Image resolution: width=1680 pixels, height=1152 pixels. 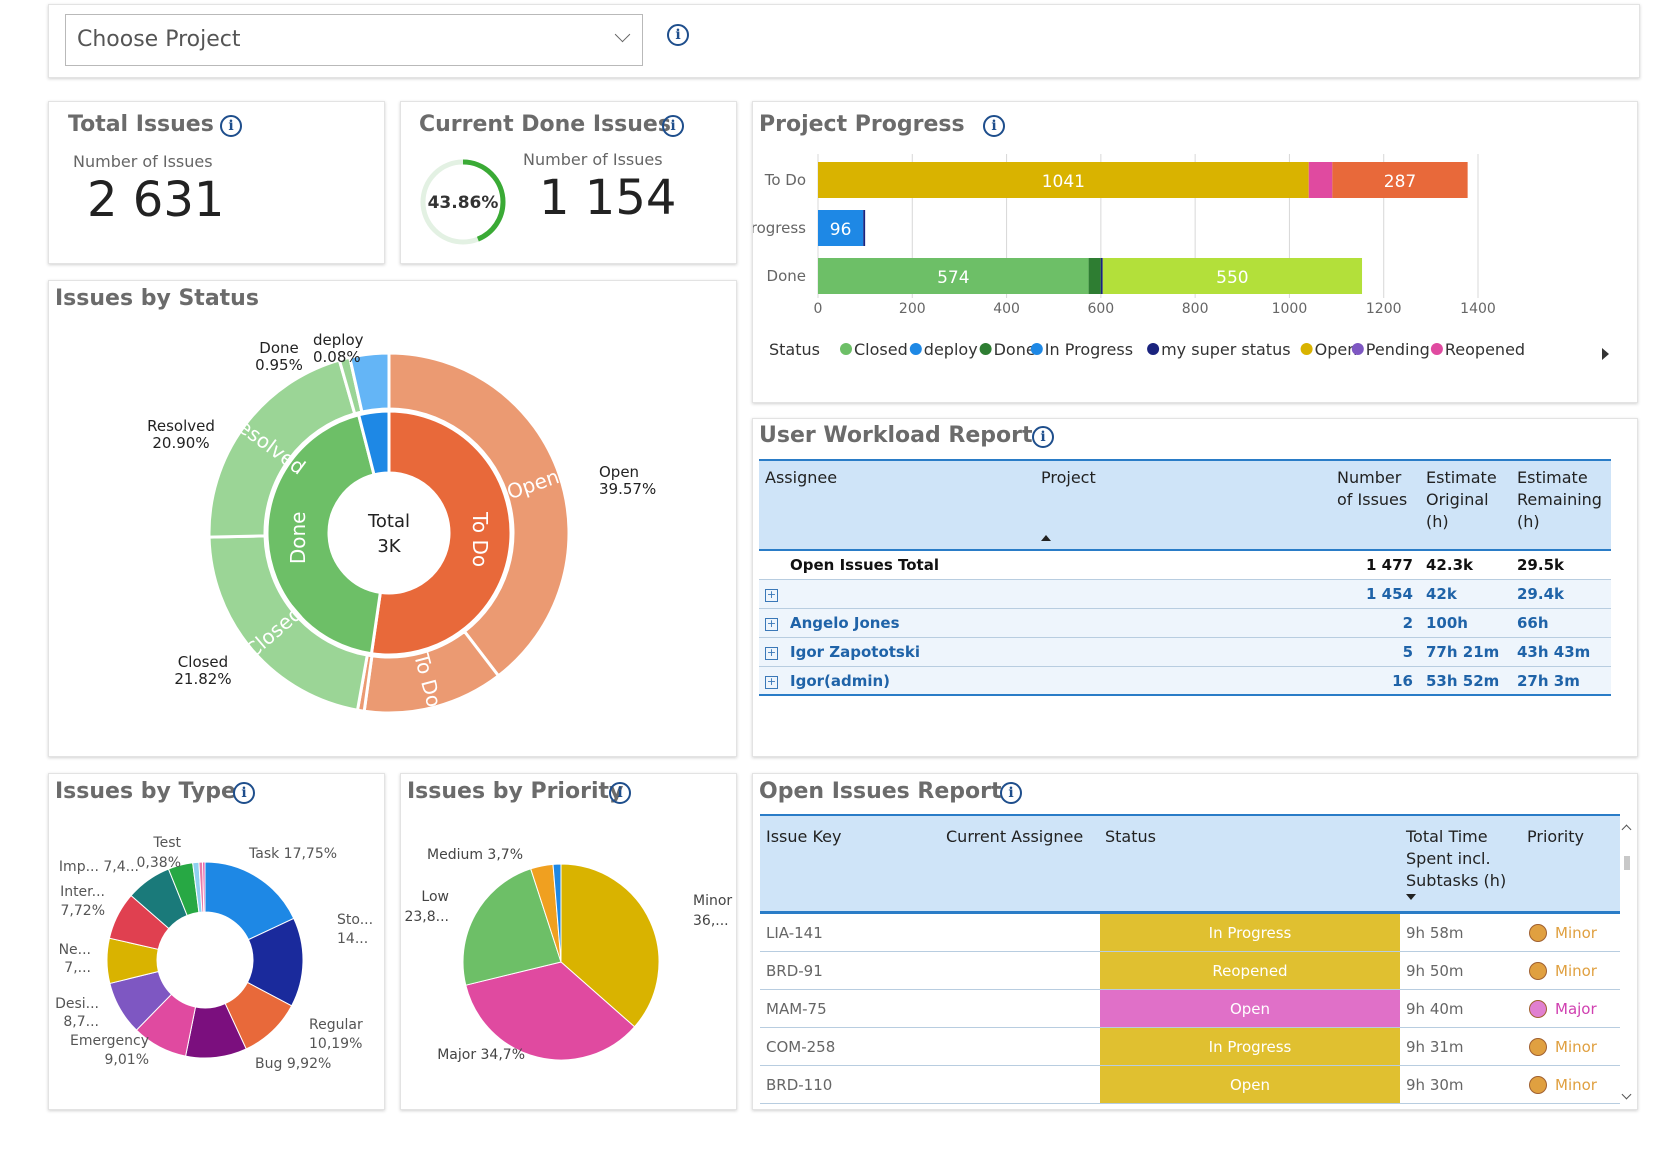 What do you see at coordinates (1626, 1094) in the screenshot?
I see `scroll-down-icon` at bounding box center [1626, 1094].